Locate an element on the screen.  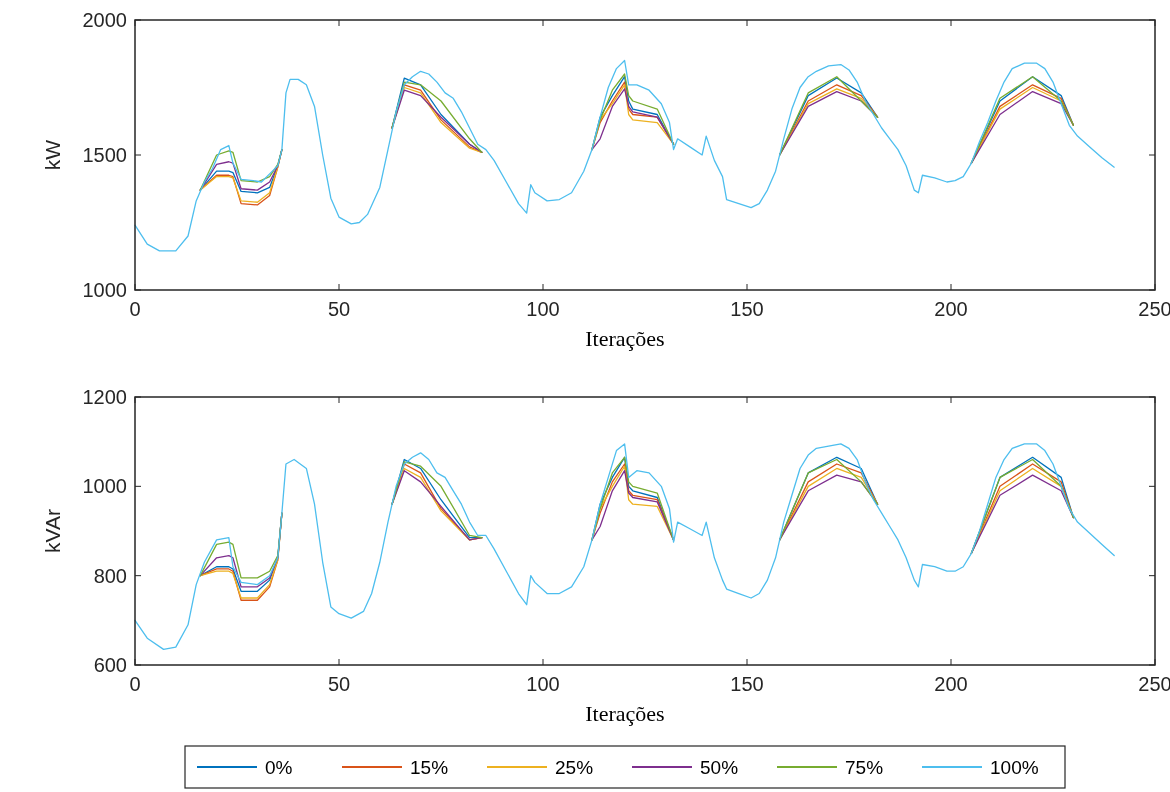
legend-label: 25% is located at coordinates (574, 767).